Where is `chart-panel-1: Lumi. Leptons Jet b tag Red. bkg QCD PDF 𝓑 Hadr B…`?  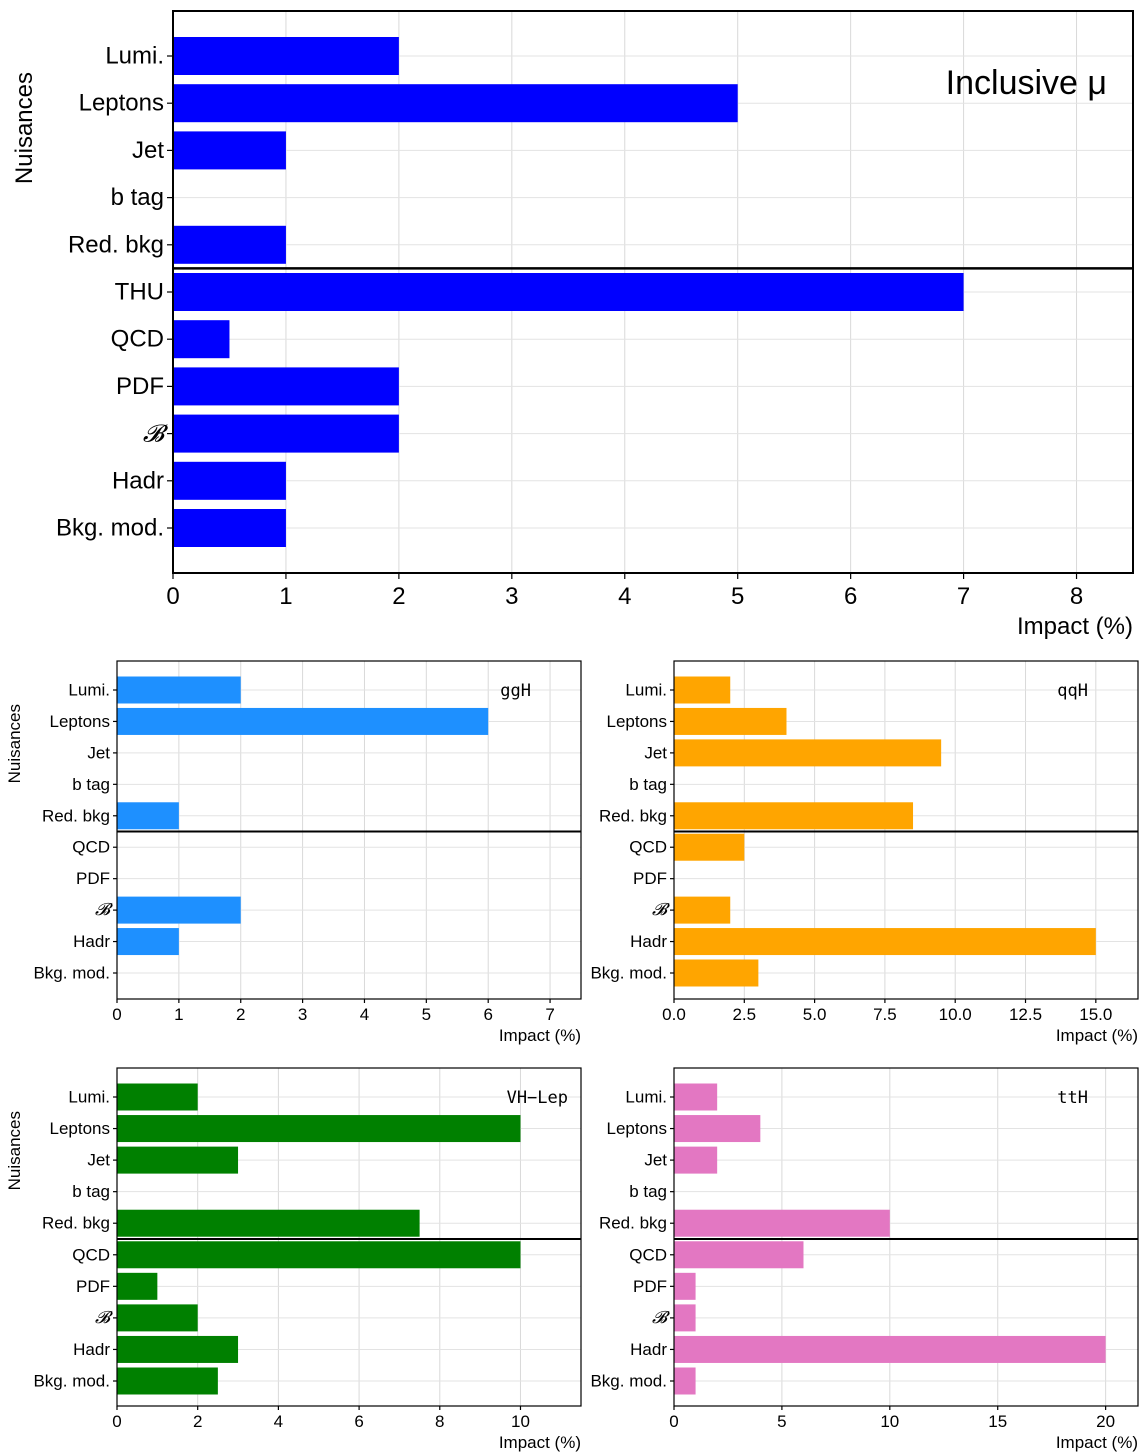 chart-panel-1: Lumi. Leptons Jet b tag Red. bkg QCD PDF 𝓑 Hadr B… is located at coordinates (293, 852).